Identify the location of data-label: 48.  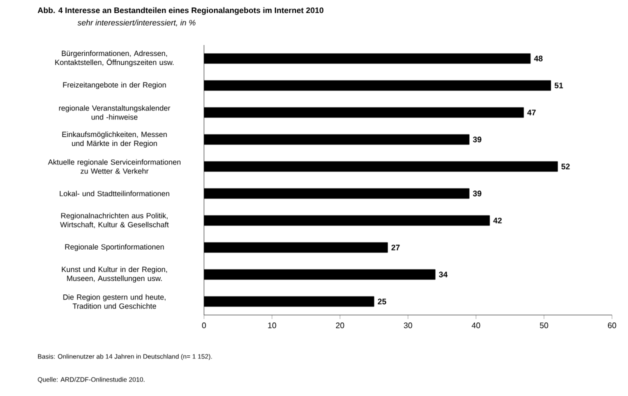
(538, 59).